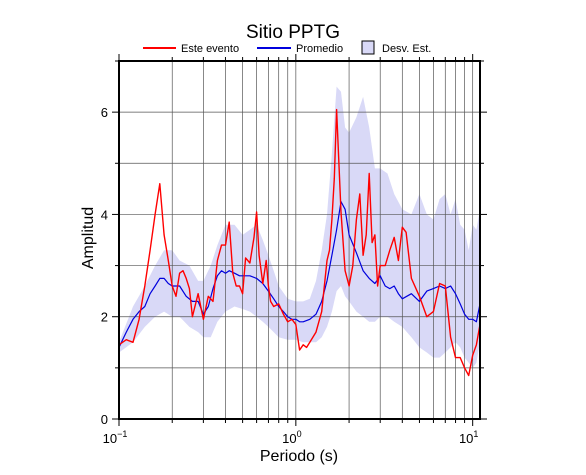 The height and width of the screenshot is (475, 586). Describe the element at coordinates (88, 238) in the screenshot. I see `y-axis-label: Amplitud` at that location.